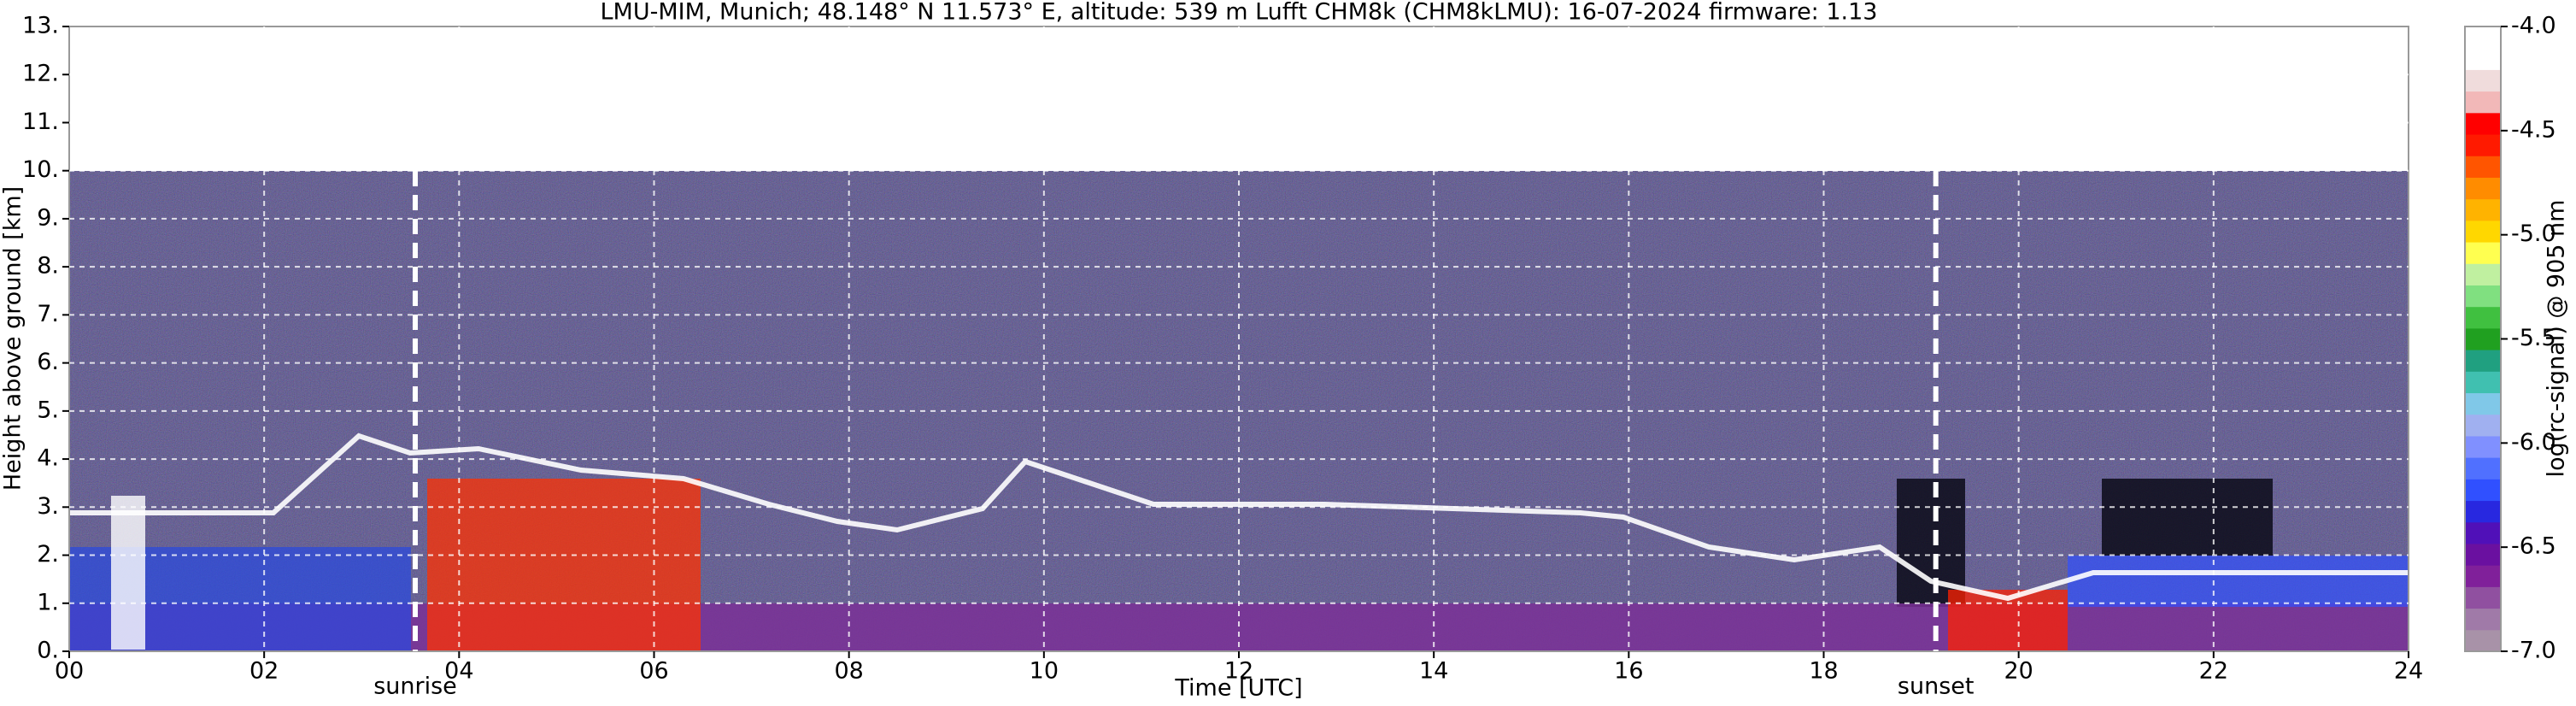 This screenshot has height=706, width=2576. What do you see at coordinates (2533, 442) in the screenshot?
I see `colorbar-tick-label: -6.0` at bounding box center [2533, 442].